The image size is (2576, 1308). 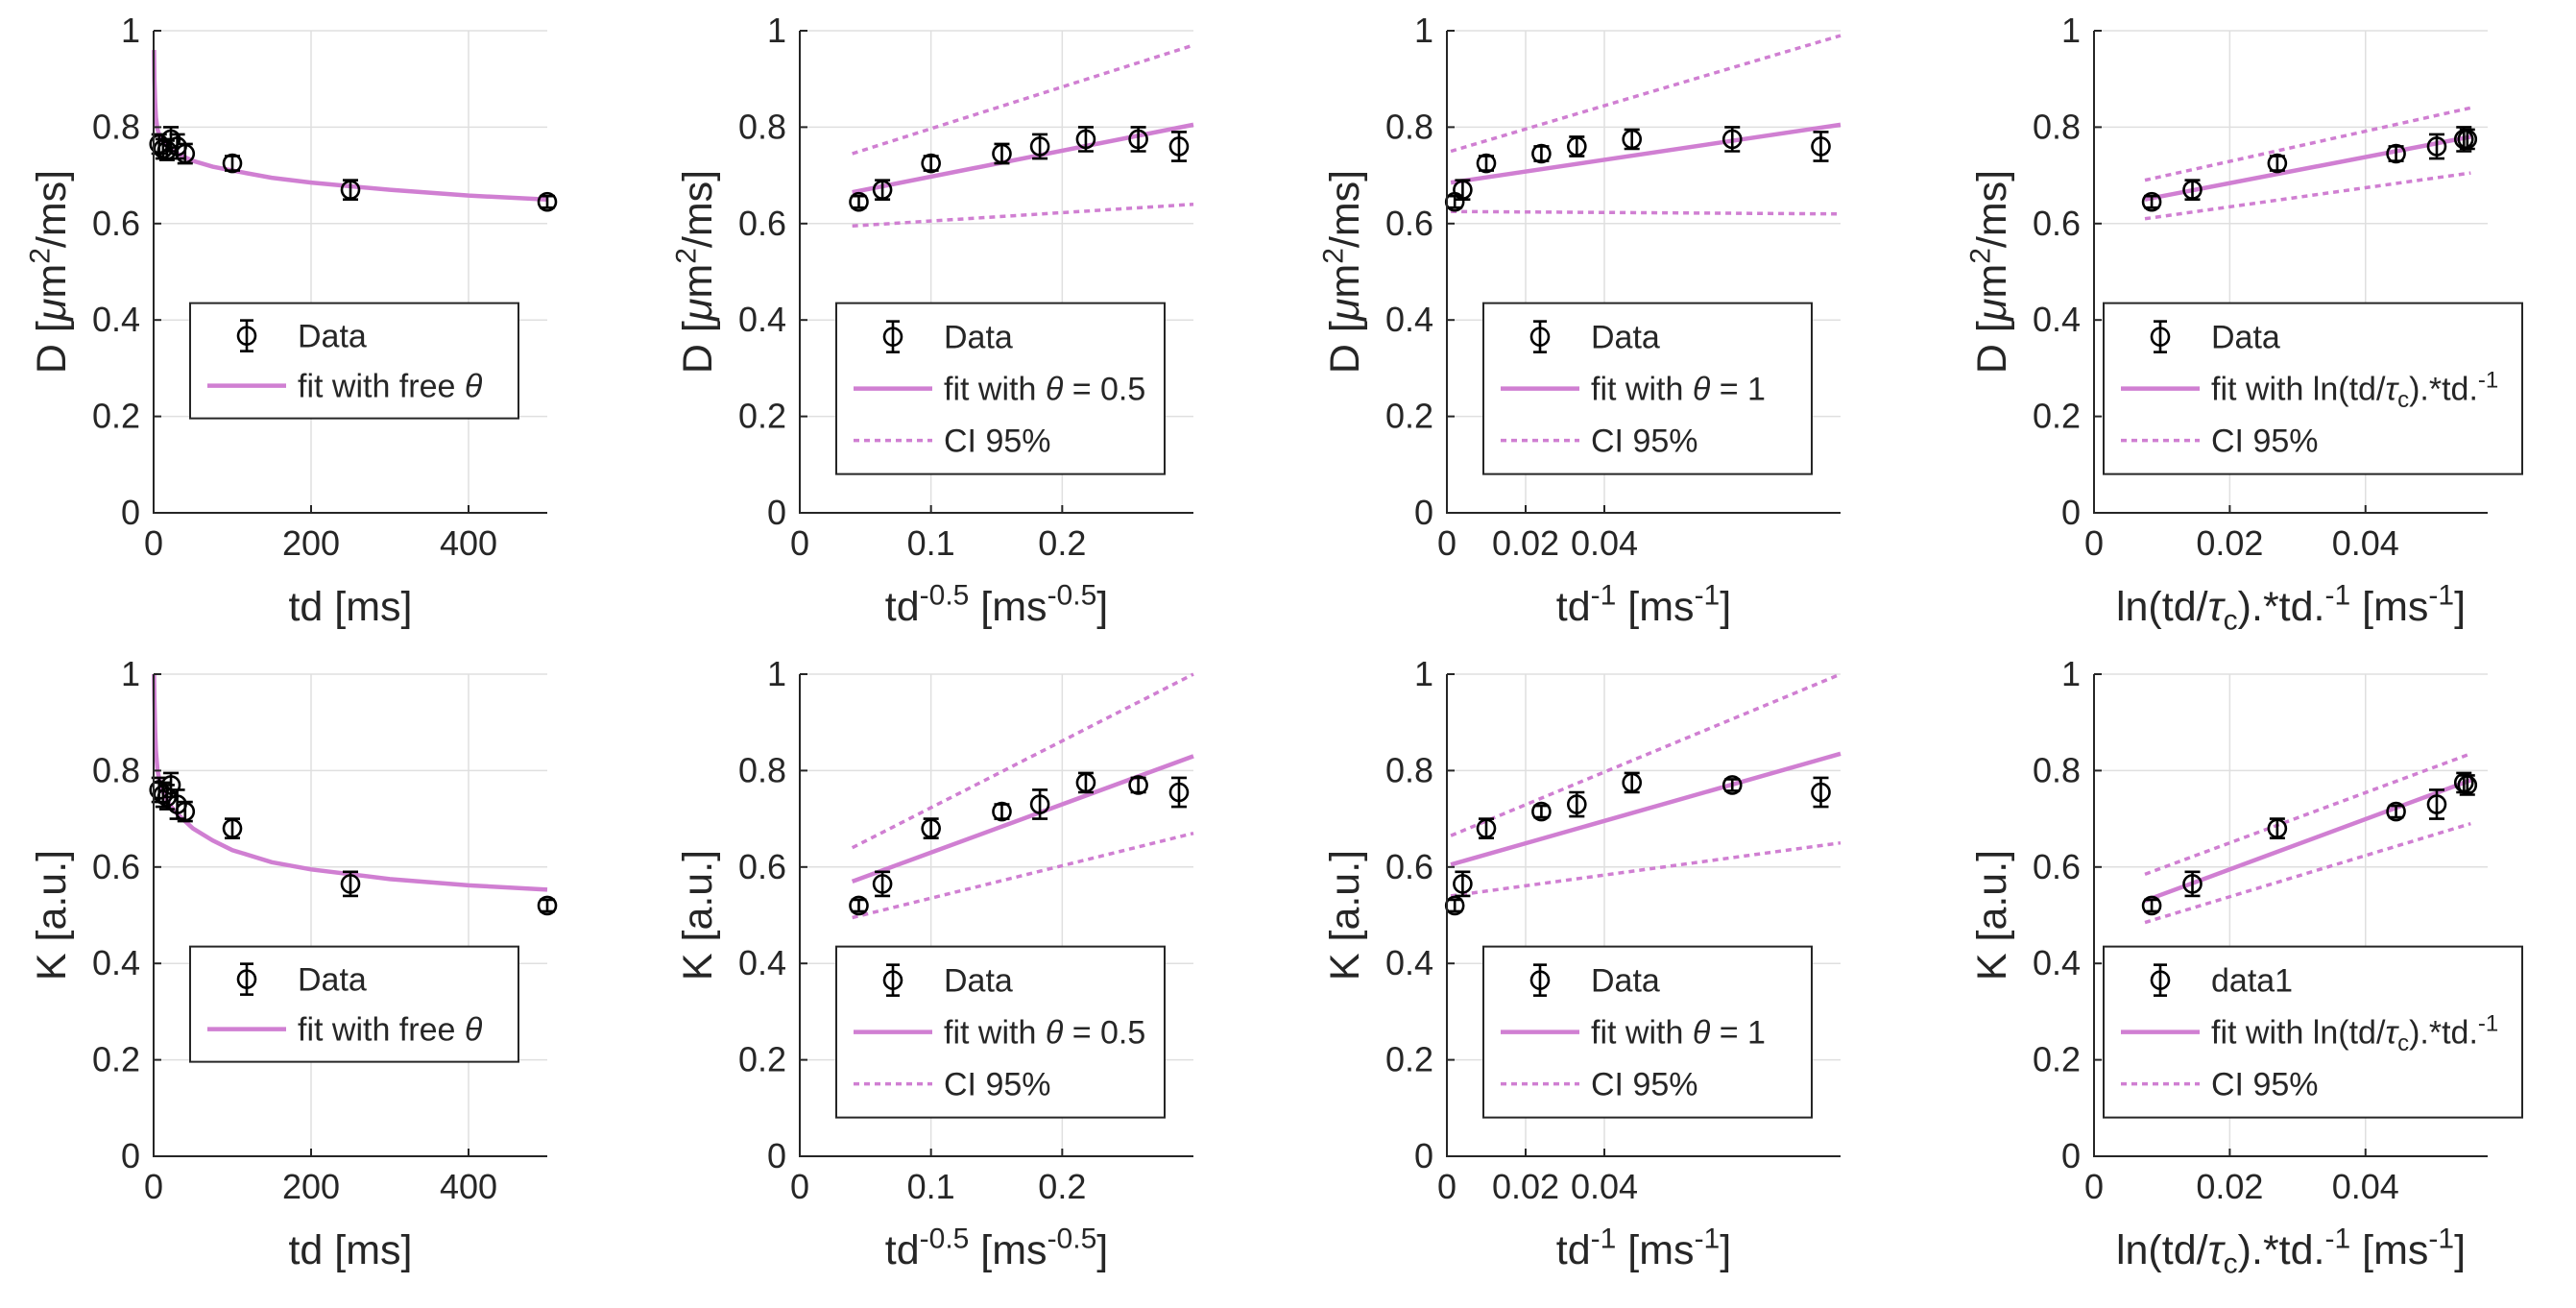 What do you see at coordinates (2094, 1186) in the screenshot?
I see `x-tick-label: 0` at bounding box center [2094, 1186].